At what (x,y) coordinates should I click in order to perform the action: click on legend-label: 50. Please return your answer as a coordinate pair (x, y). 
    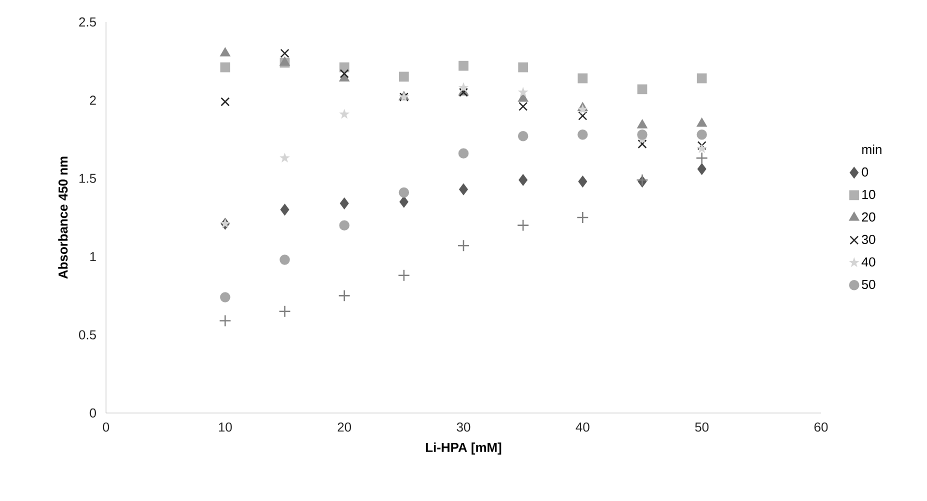
    Looking at the image, I should click on (869, 285).